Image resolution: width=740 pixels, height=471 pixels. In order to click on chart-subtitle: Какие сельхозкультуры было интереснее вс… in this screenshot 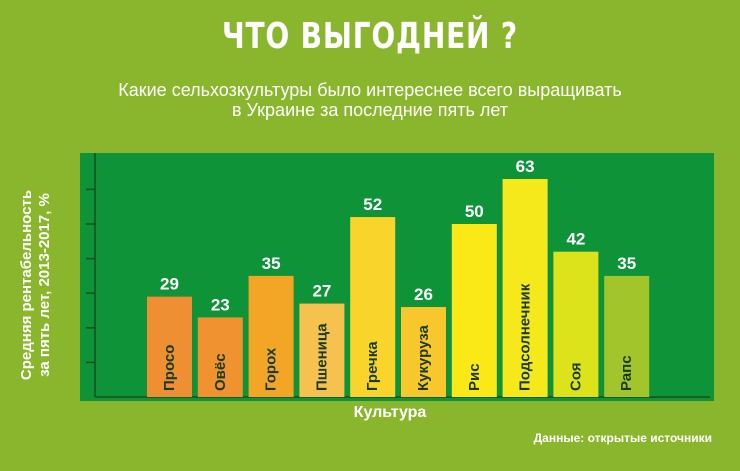, I will do `click(370, 100)`.